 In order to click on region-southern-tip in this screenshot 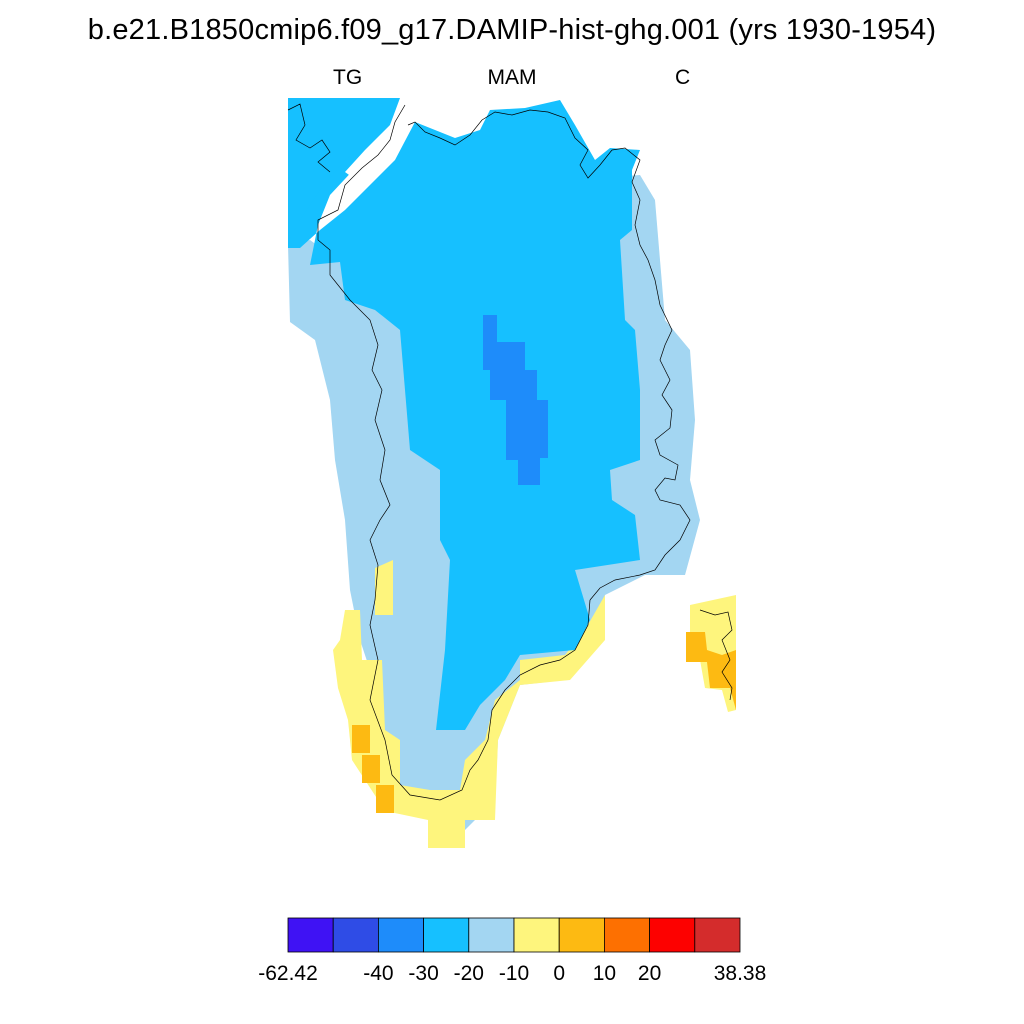, I will do `click(469, 721)`.